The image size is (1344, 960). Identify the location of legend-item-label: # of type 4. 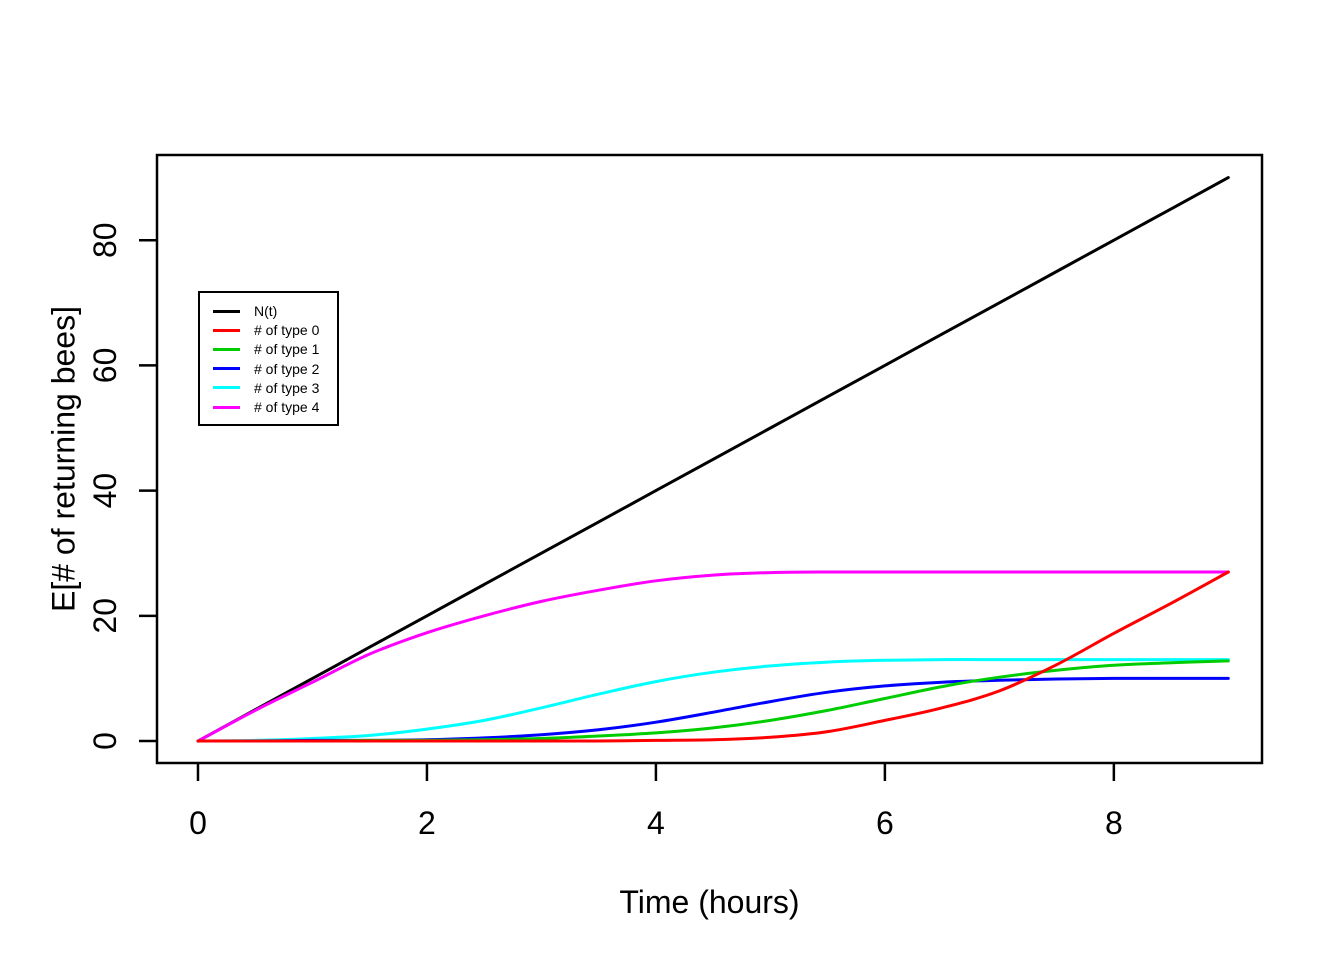
(287, 407).